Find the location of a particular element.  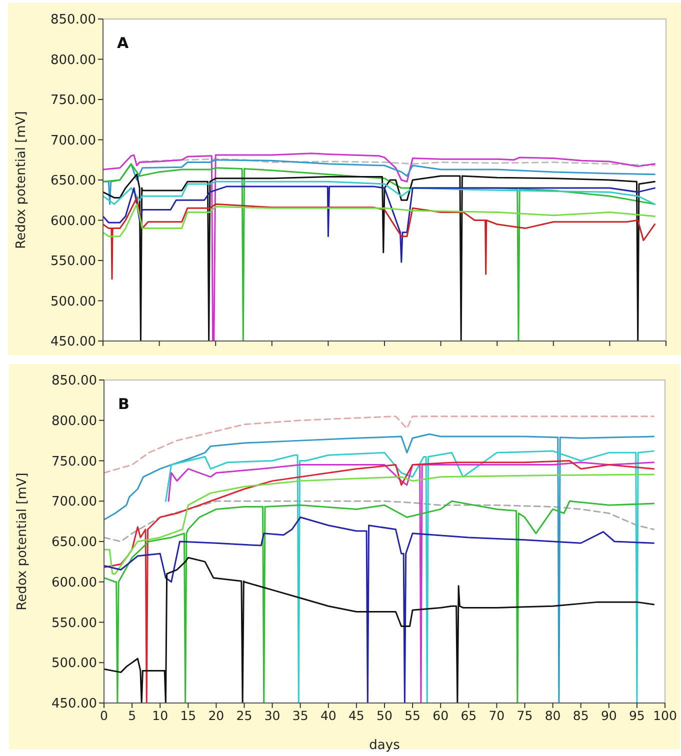

x-tick-label: 45 is located at coordinates (356, 715).